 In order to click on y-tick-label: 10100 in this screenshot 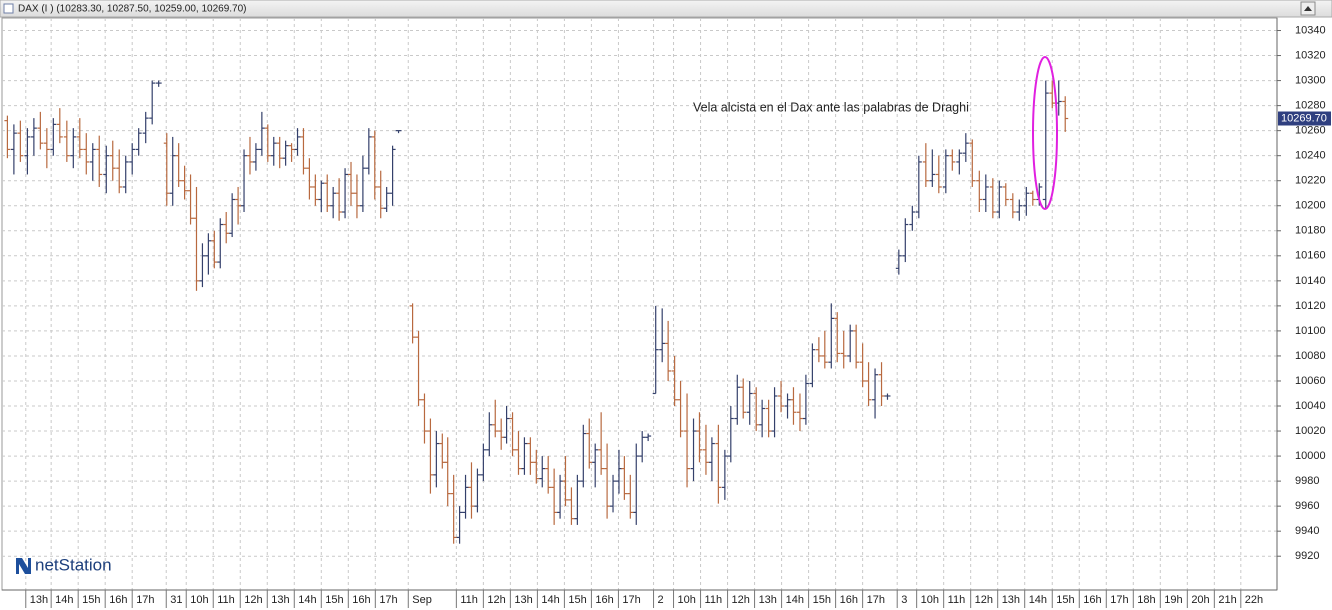, I will do `click(1310, 331)`.